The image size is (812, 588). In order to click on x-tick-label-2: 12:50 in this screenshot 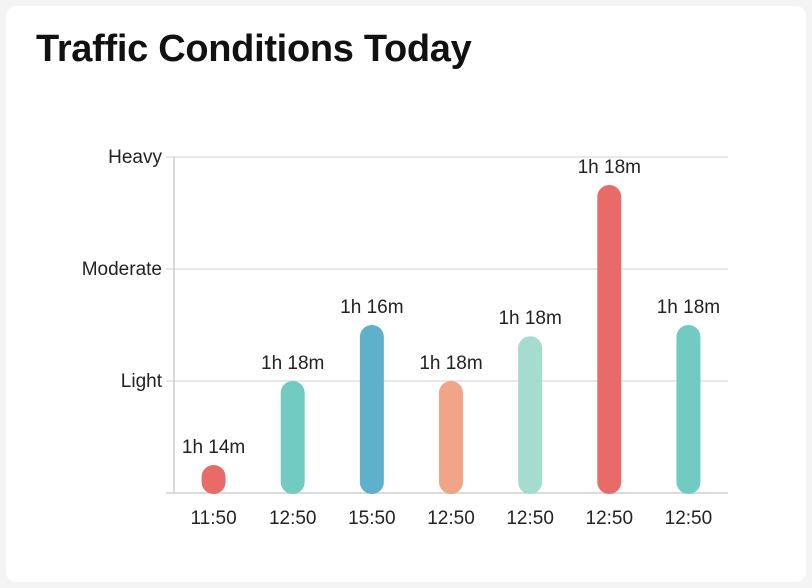, I will do `click(293, 518)`.